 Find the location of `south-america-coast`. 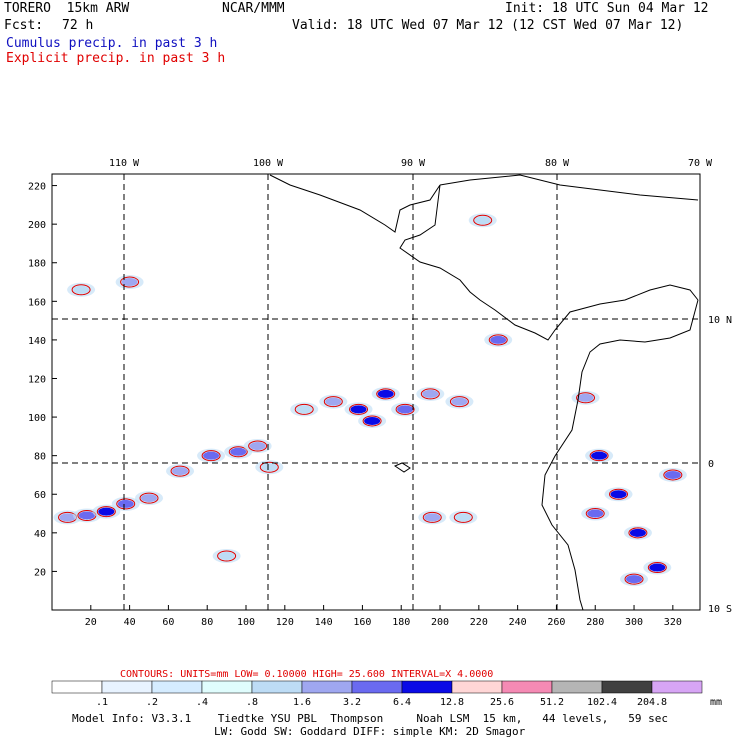

south-america-coast is located at coordinates (620, 455).